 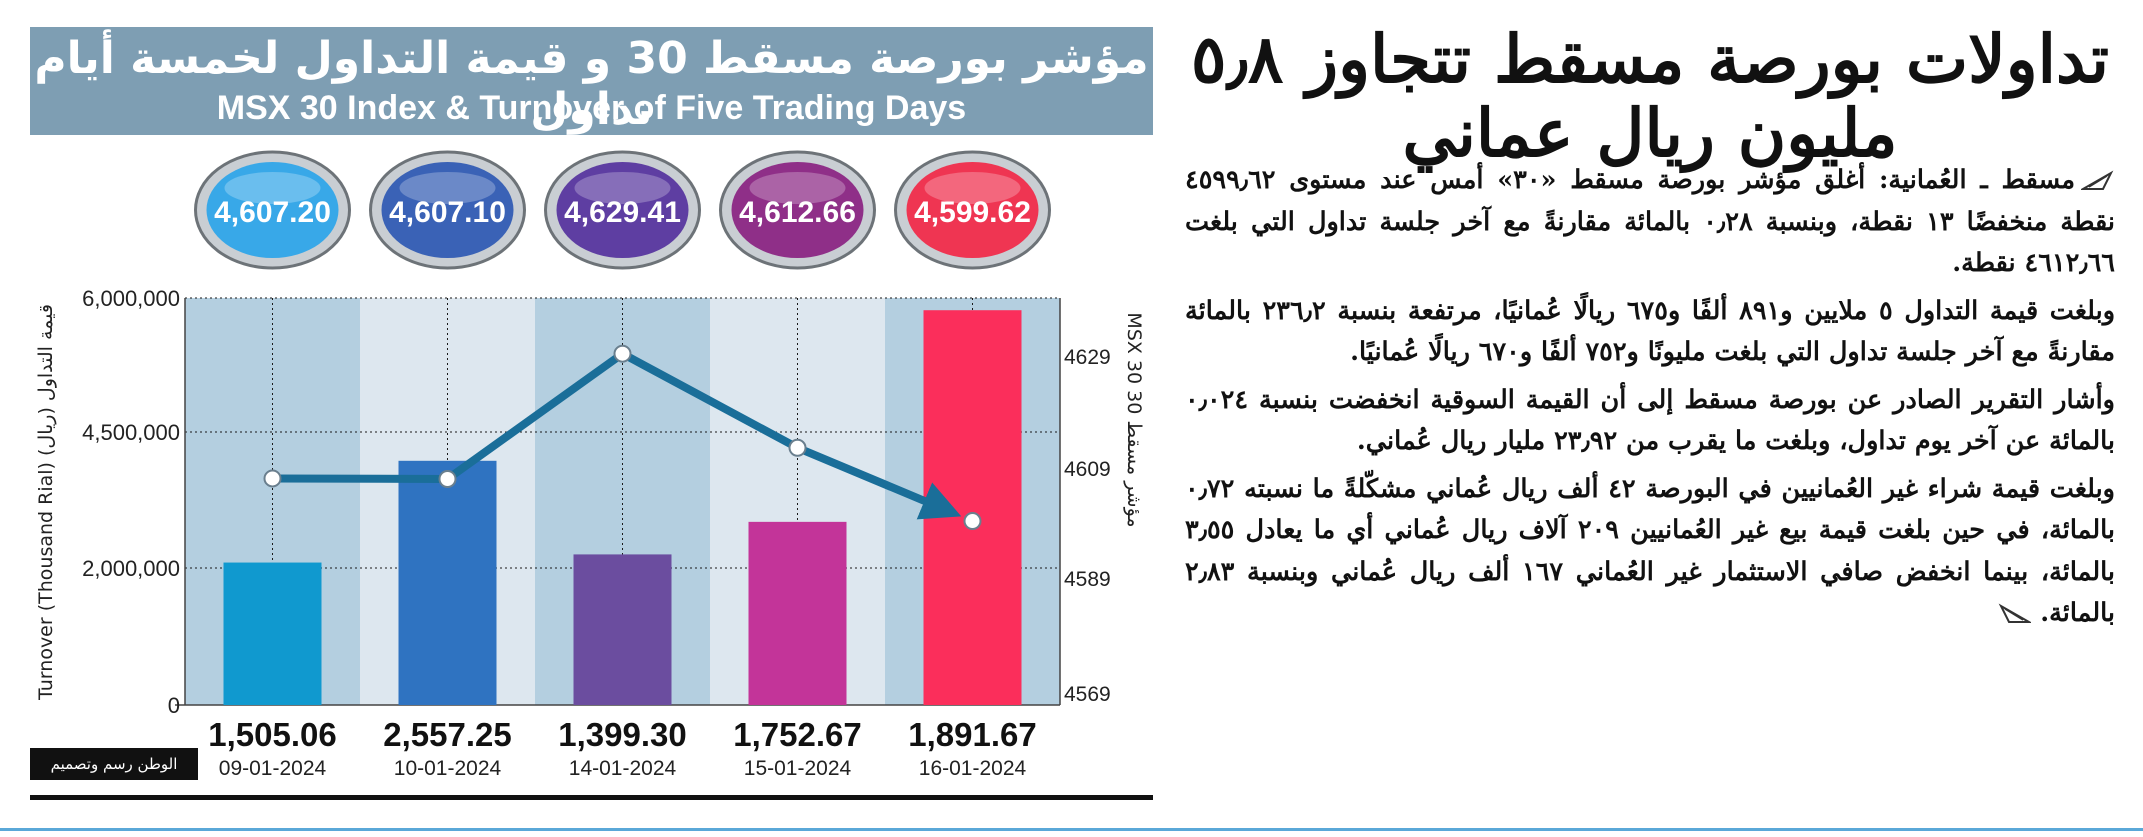 I want to click on bubble-value: 4,607.20, so click(x=272, y=212).